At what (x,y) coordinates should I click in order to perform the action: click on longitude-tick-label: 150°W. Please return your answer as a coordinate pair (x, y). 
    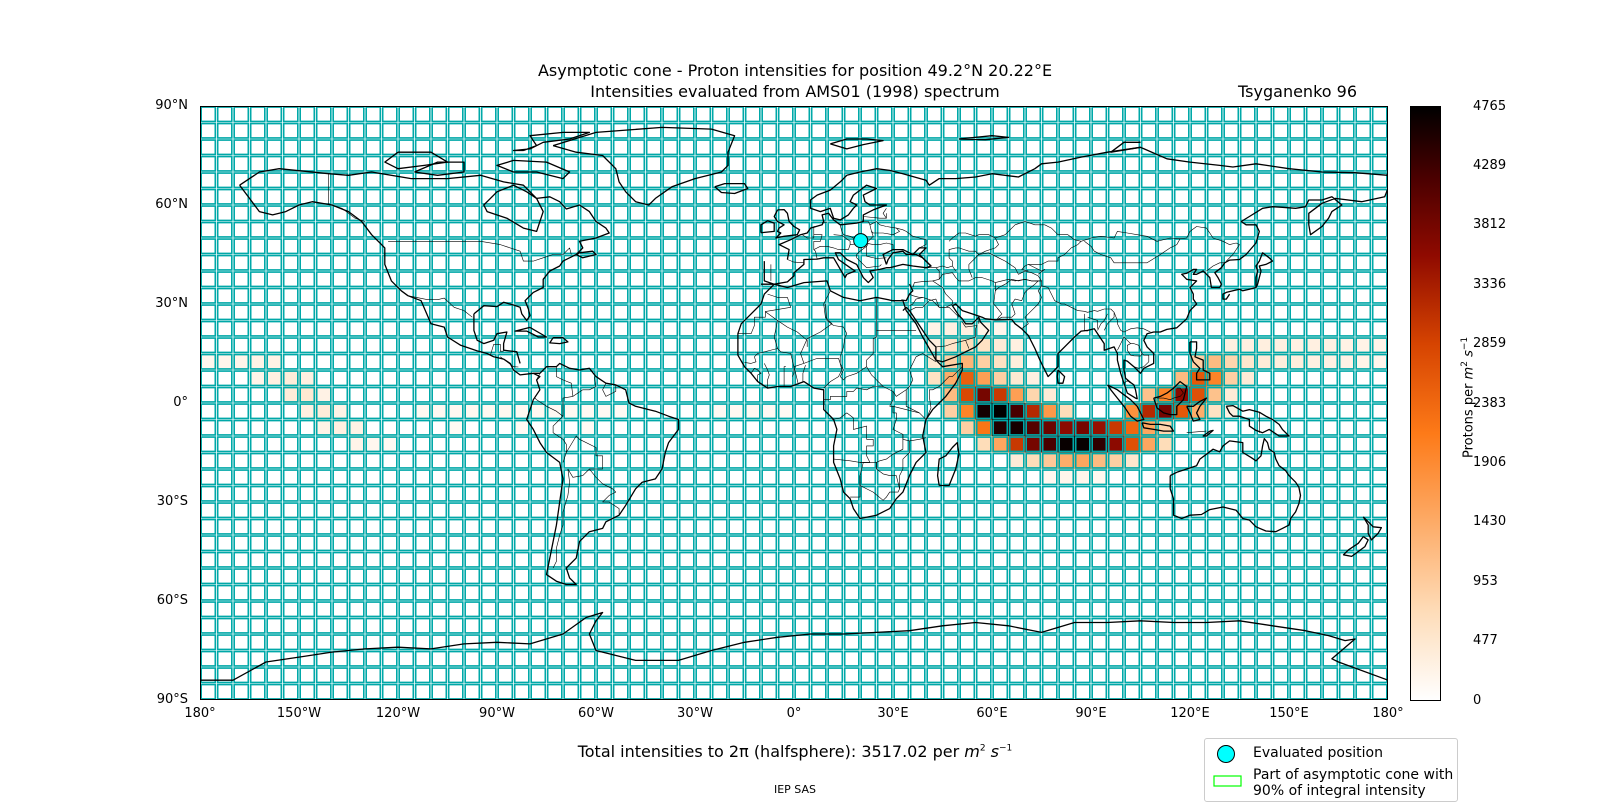
    Looking at the image, I should click on (299, 713).